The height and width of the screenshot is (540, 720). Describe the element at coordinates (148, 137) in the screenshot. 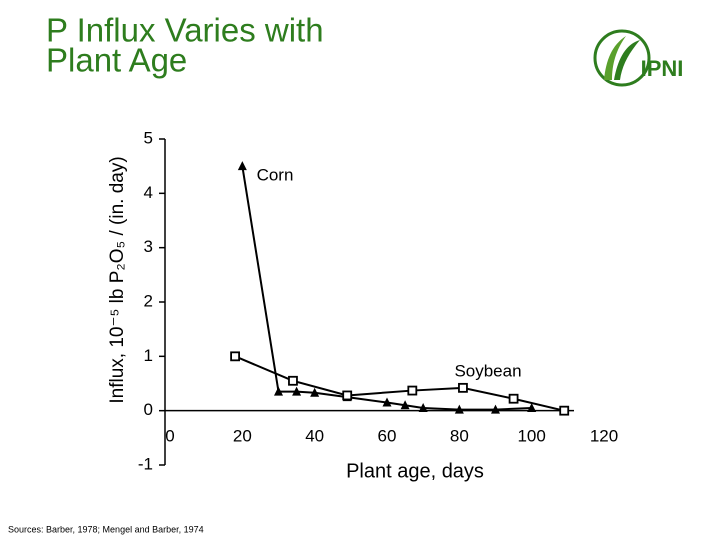

I see `y-tick-label: 5` at that location.